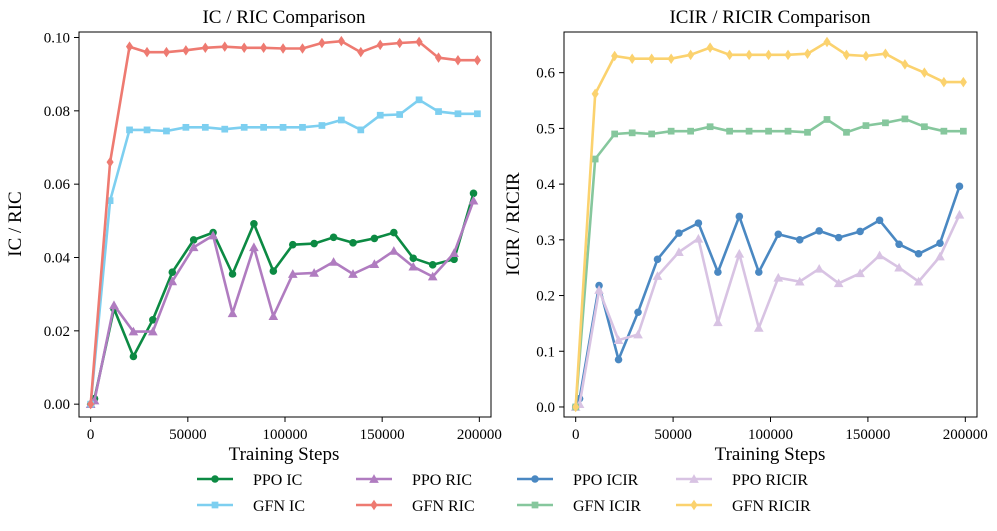 The height and width of the screenshot is (531, 997). Describe the element at coordinates (57, 39) in the screenshot. I see `ic-ric-y-tick-label: 0.10` at that location.